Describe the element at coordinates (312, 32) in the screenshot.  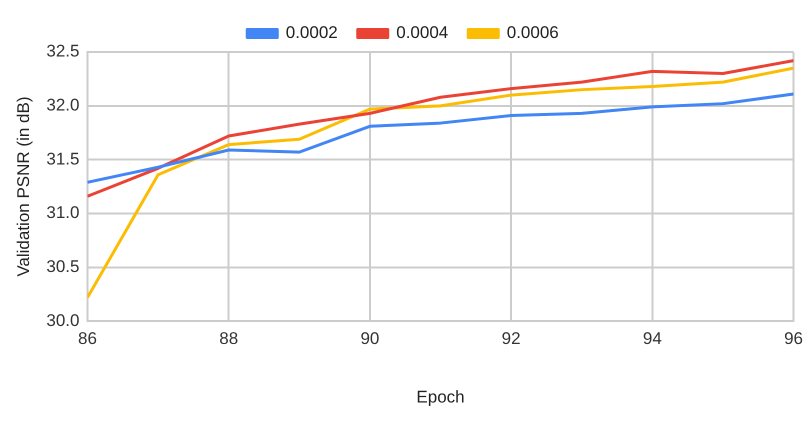
I see `legend-label: 0.0002` at that location.